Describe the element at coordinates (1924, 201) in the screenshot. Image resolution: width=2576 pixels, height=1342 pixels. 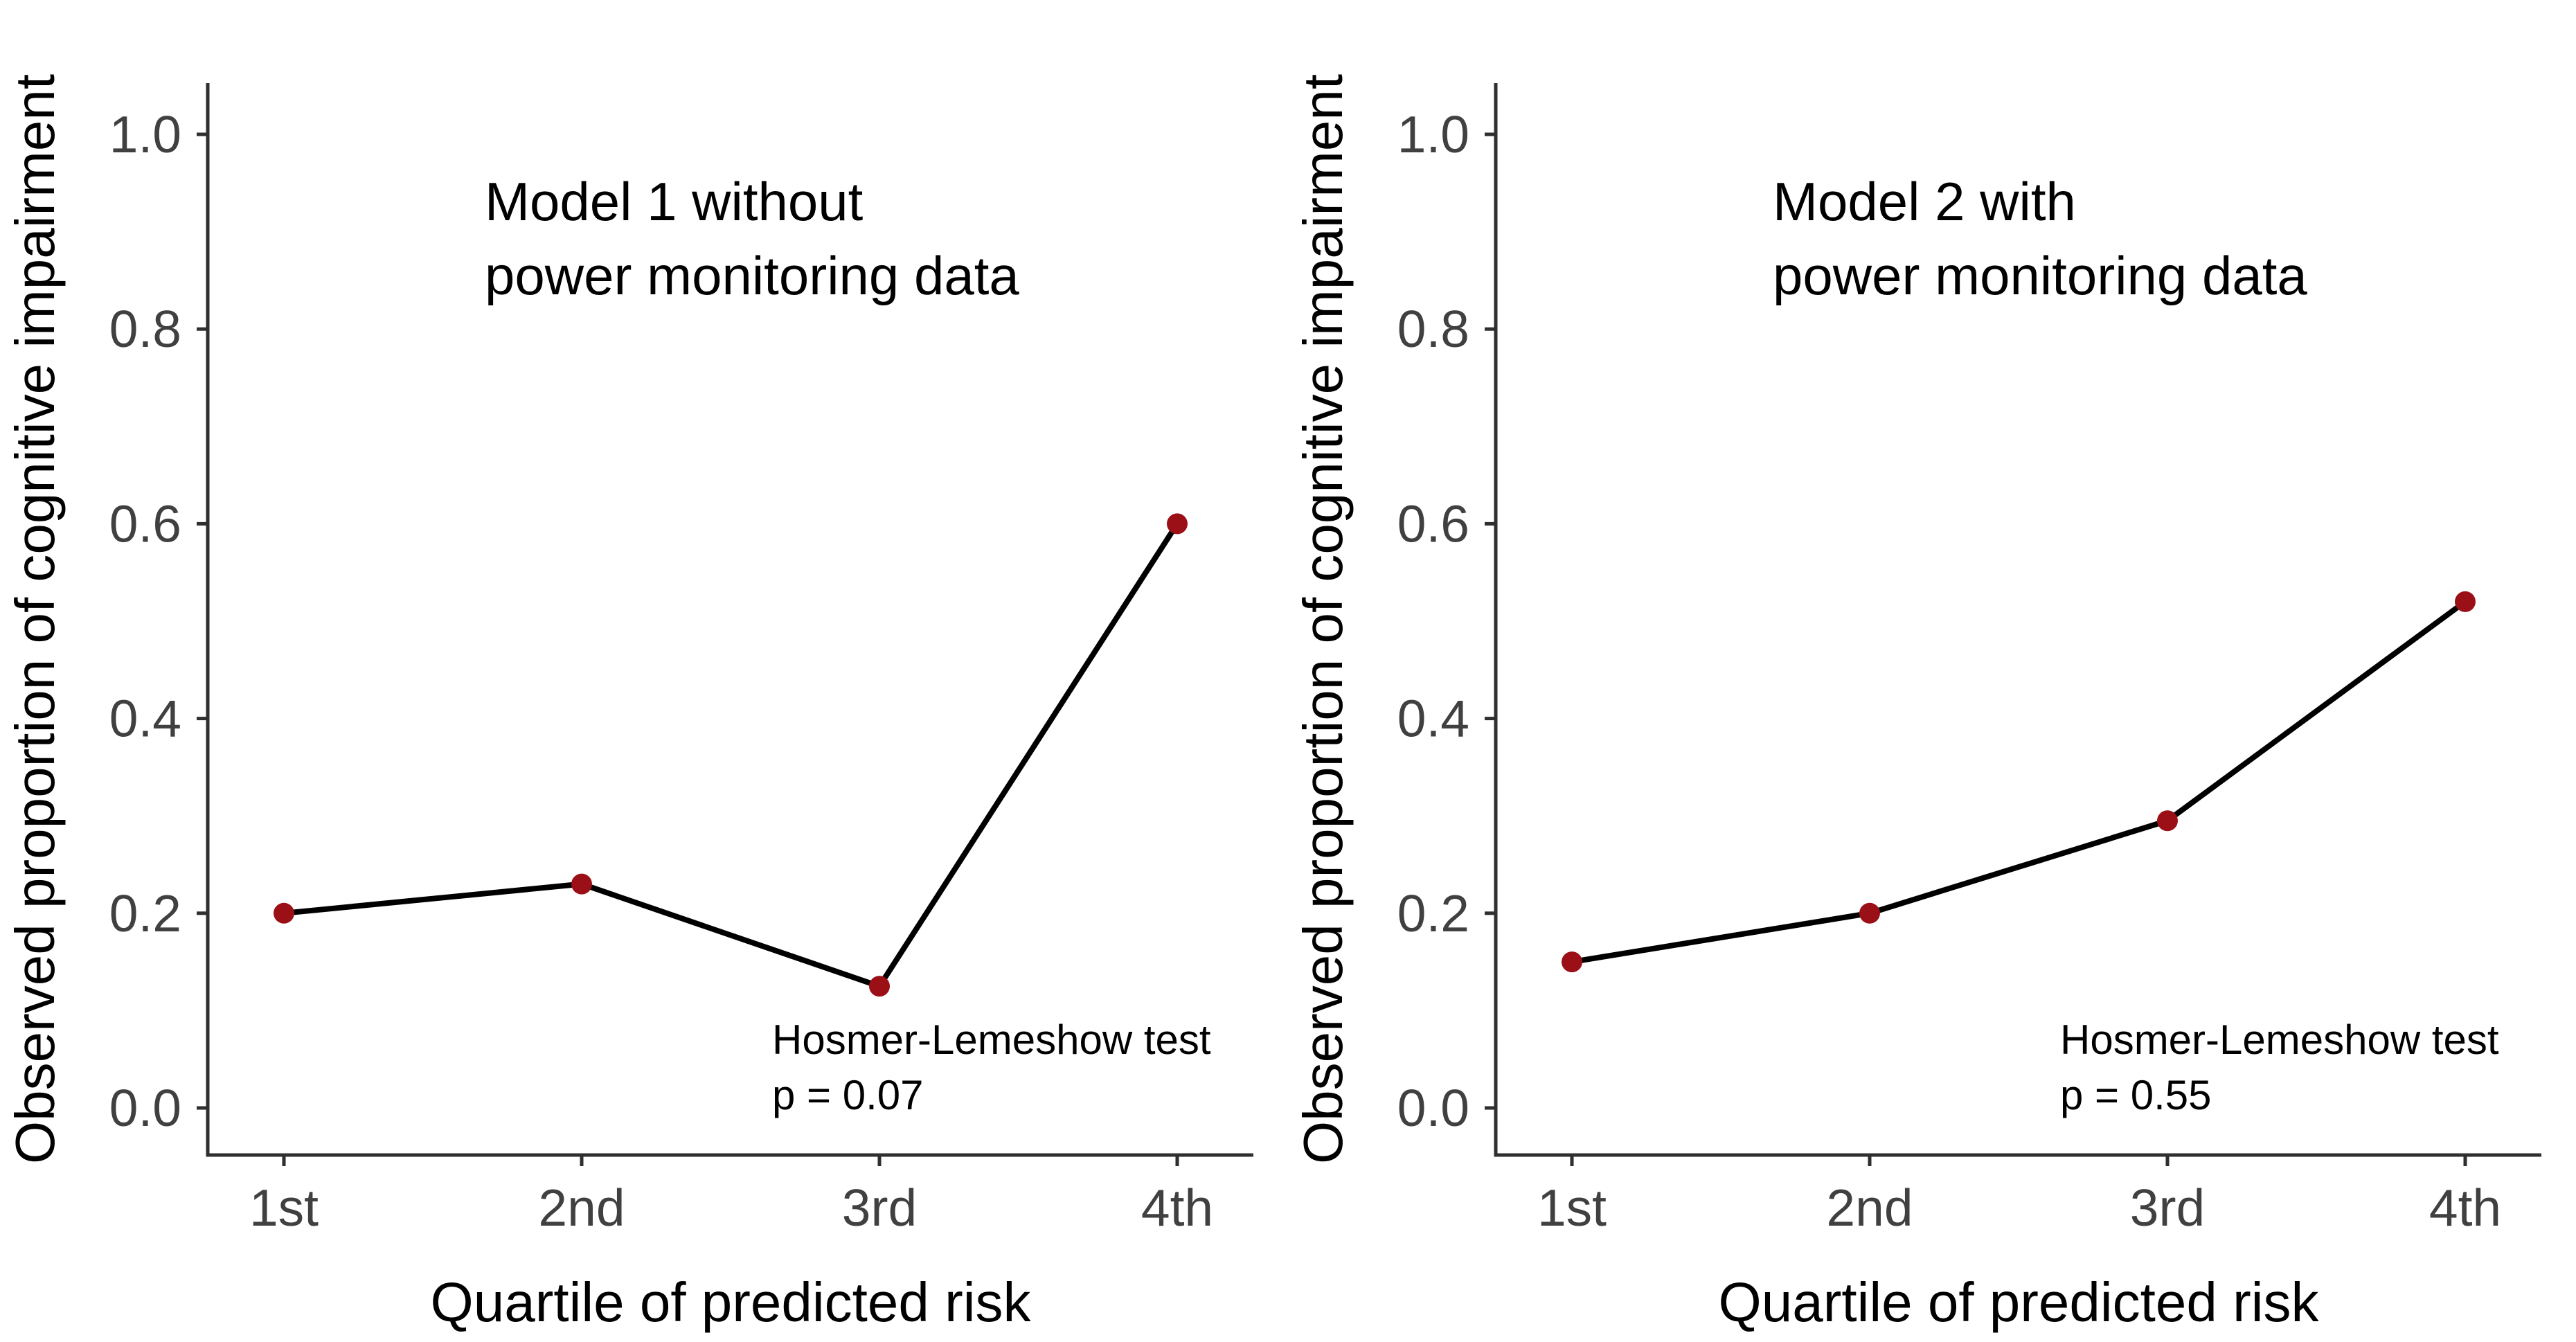
I see `panel-title-line1: Model 2 with` at that location.